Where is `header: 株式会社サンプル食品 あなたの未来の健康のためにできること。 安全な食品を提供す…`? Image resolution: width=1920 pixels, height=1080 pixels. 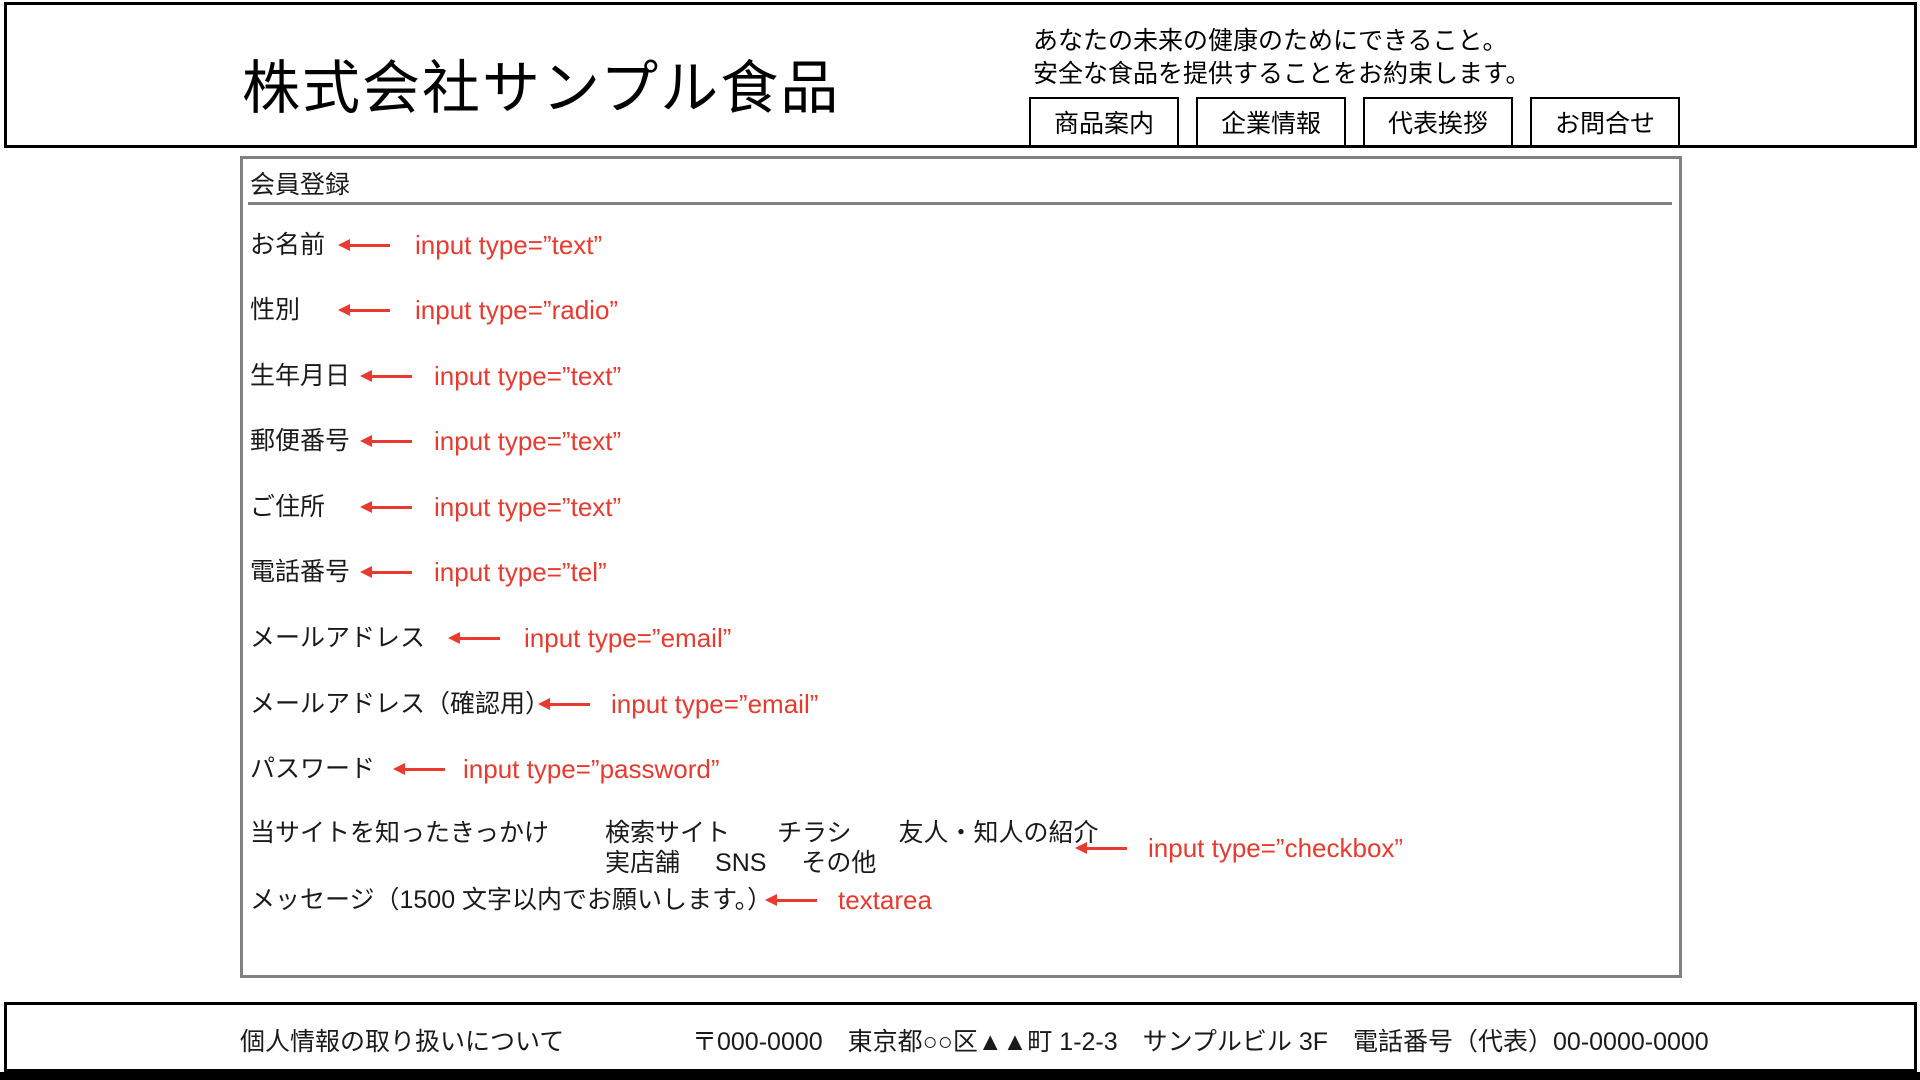
header: 株式会社サンプル食品 あなたの未来の健康のためにできること。 安全な食品を提供す… is located at coordinates (960, 75).